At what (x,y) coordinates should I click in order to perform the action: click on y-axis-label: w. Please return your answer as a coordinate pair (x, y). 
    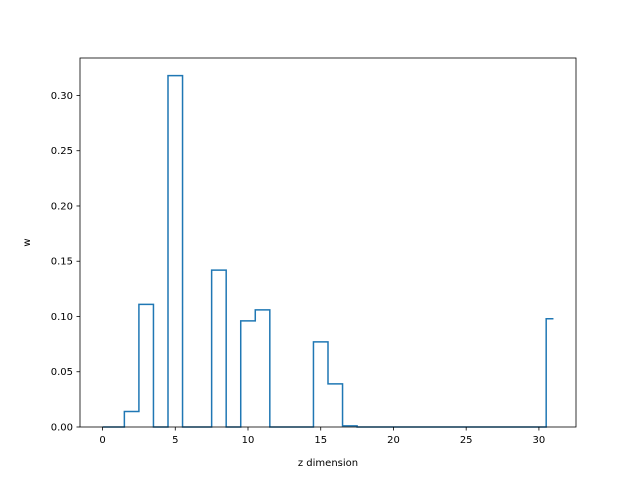
    Looking at the image, I should click on (27, 242).